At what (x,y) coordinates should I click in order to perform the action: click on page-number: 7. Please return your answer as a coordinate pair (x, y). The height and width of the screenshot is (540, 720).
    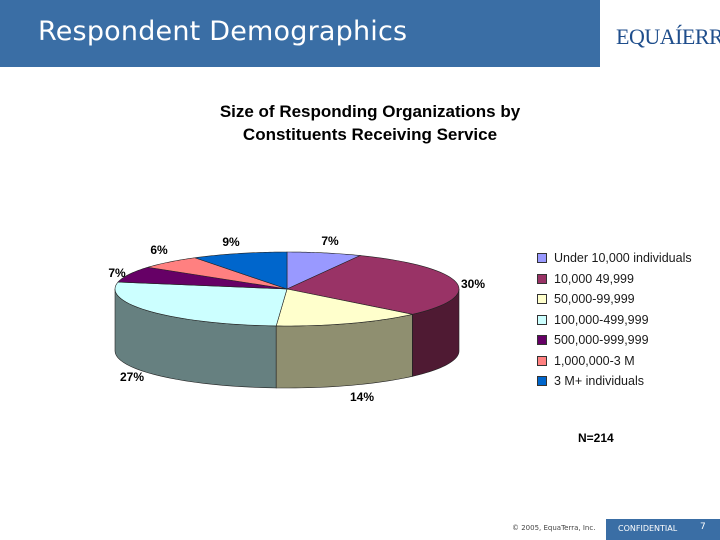
    Looking at the image, I should click on (703, 527).